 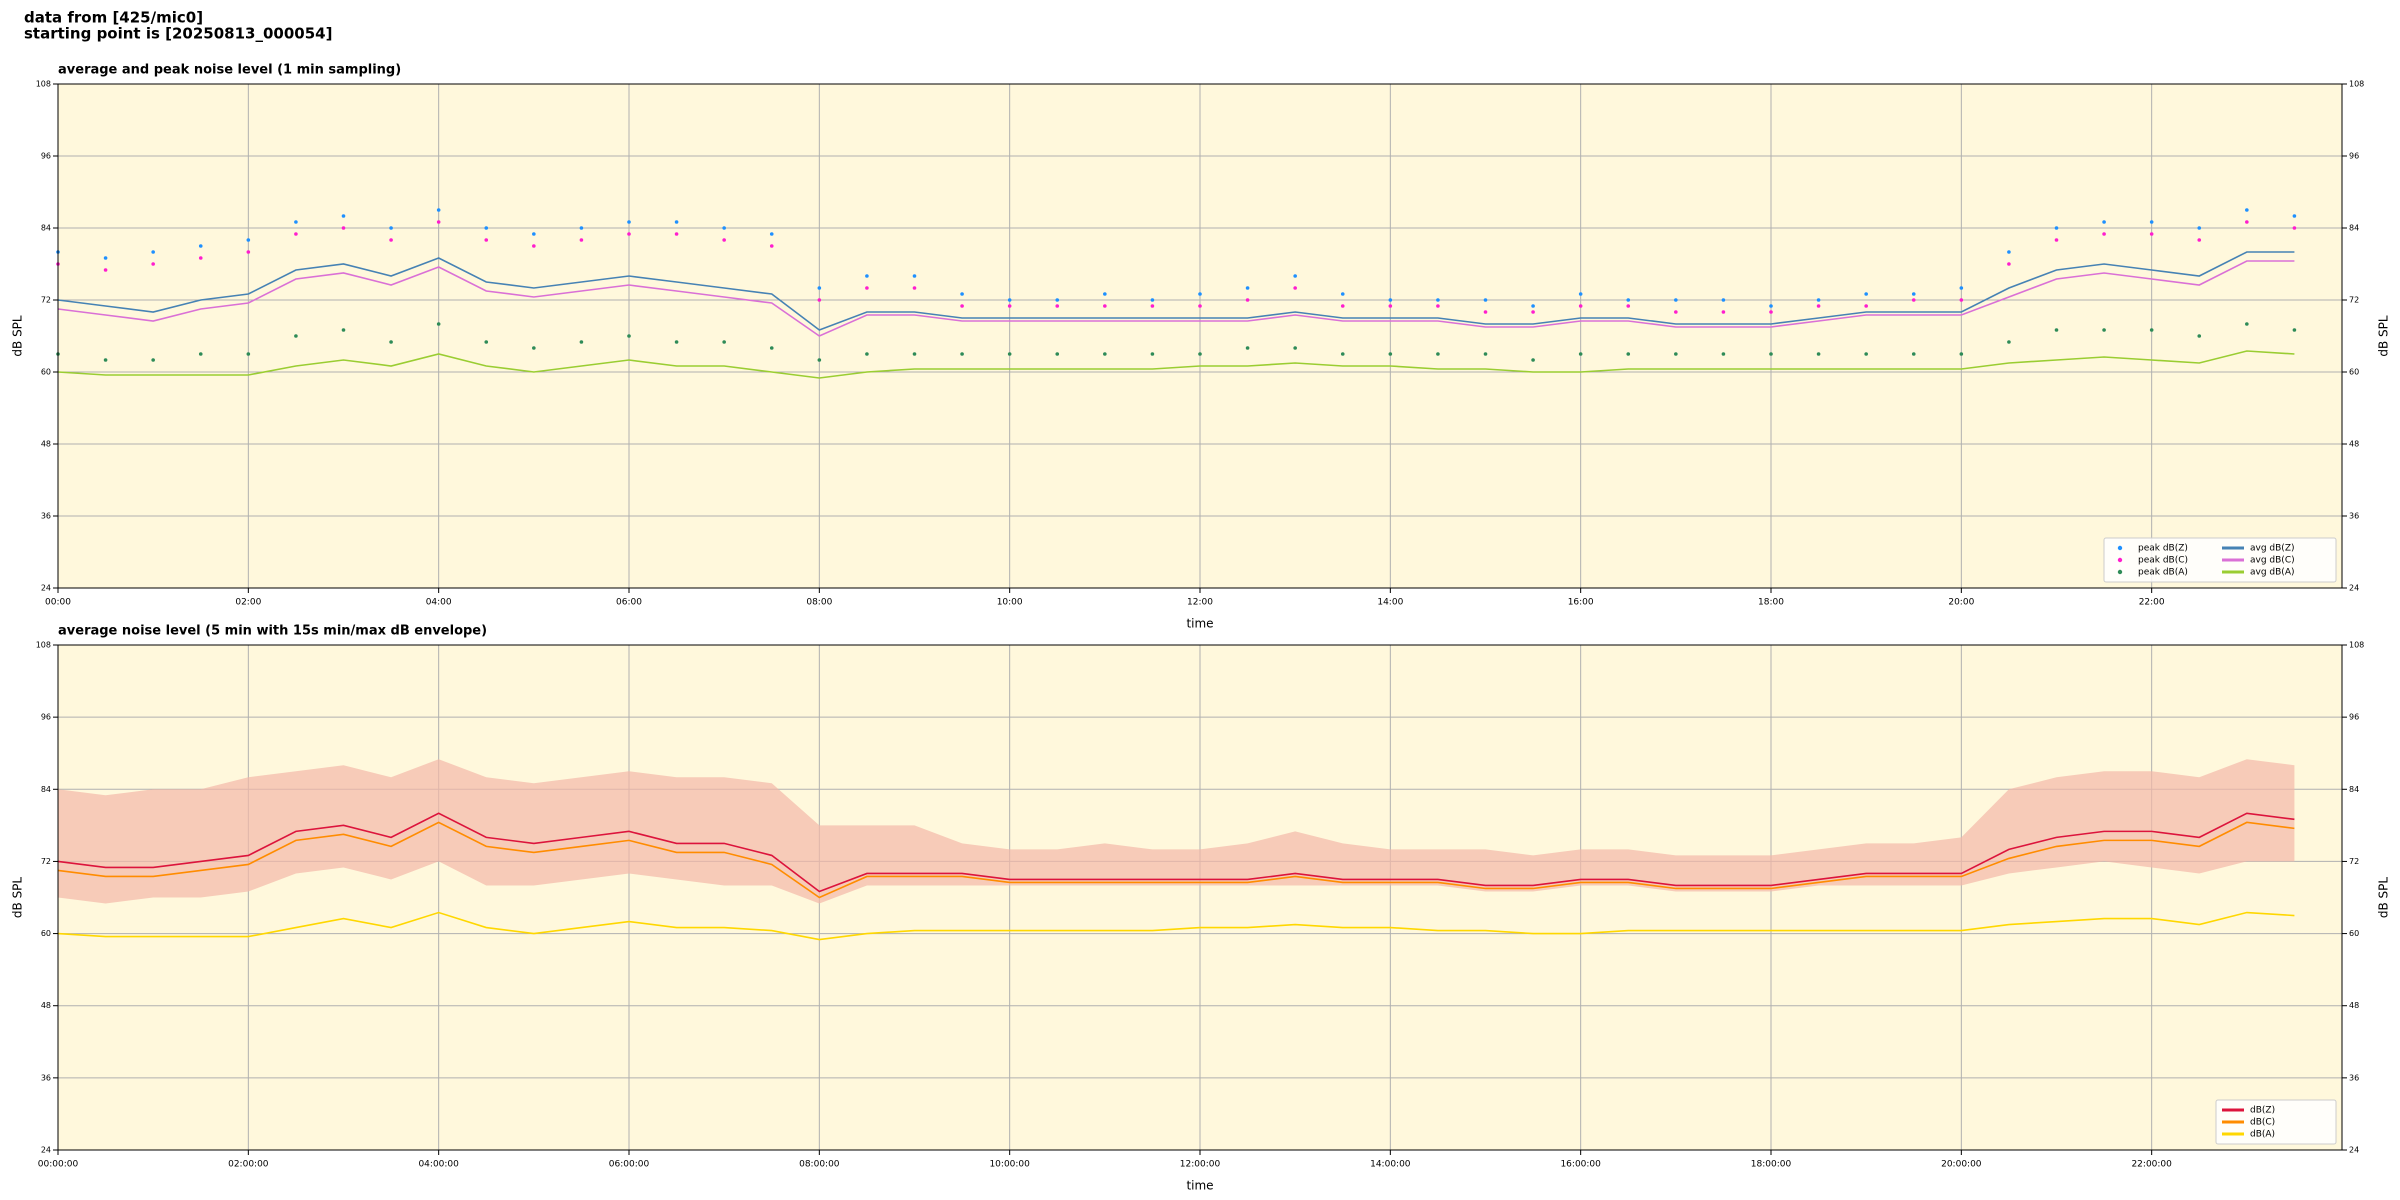 What do you see at coordinates (113, 18) in the screenshot?
I see `header-line: data from [425/mic0]` at bounding box center [113, 18].